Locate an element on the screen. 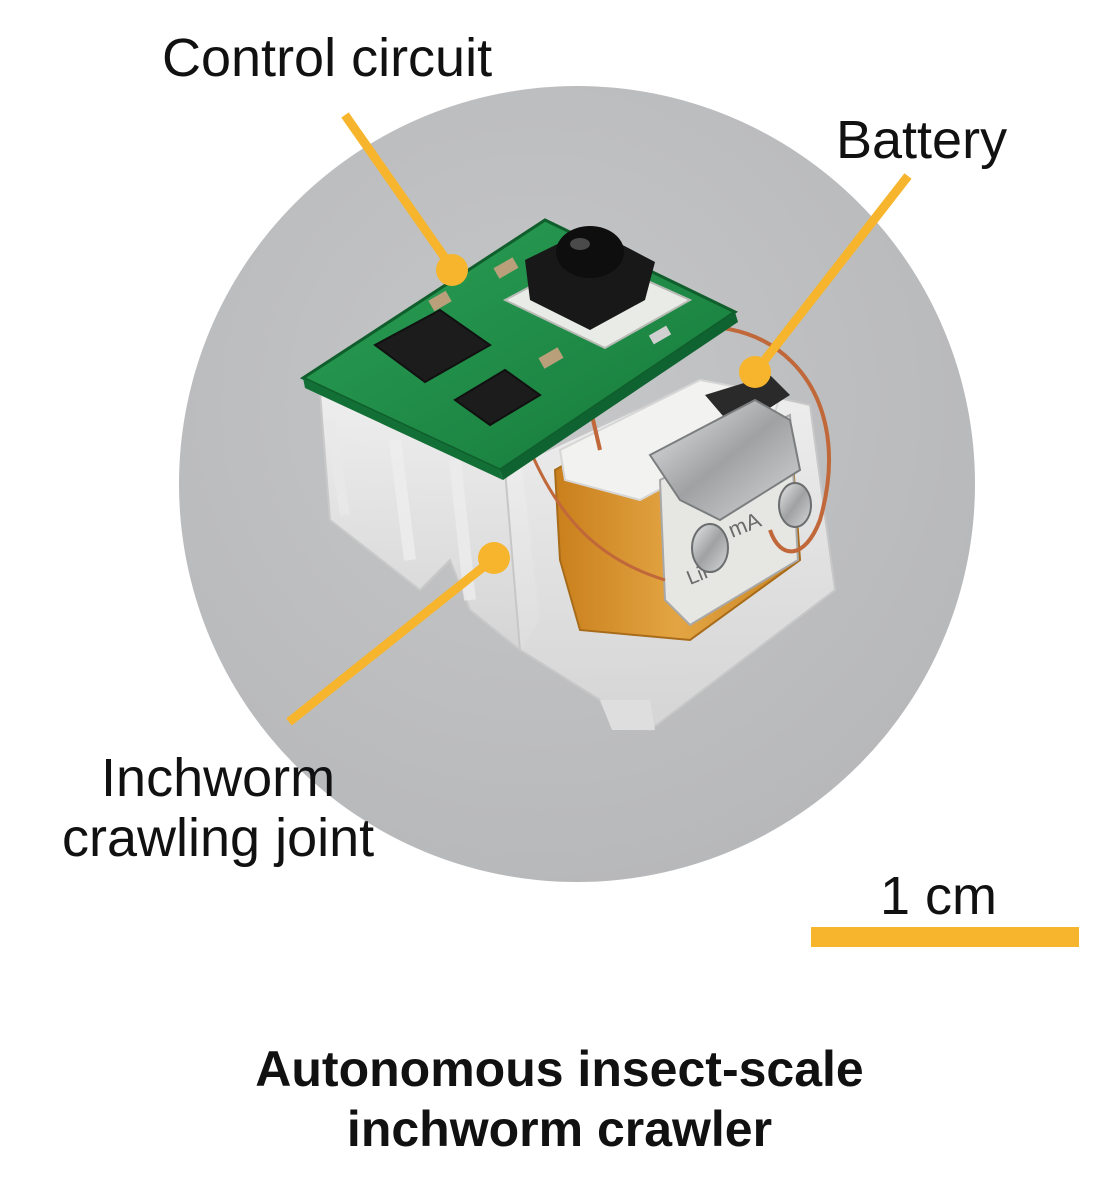 The image size is (1119, 1200). caption-line-1: Autonomous insect-scale is located at coordinates (559, 1069).